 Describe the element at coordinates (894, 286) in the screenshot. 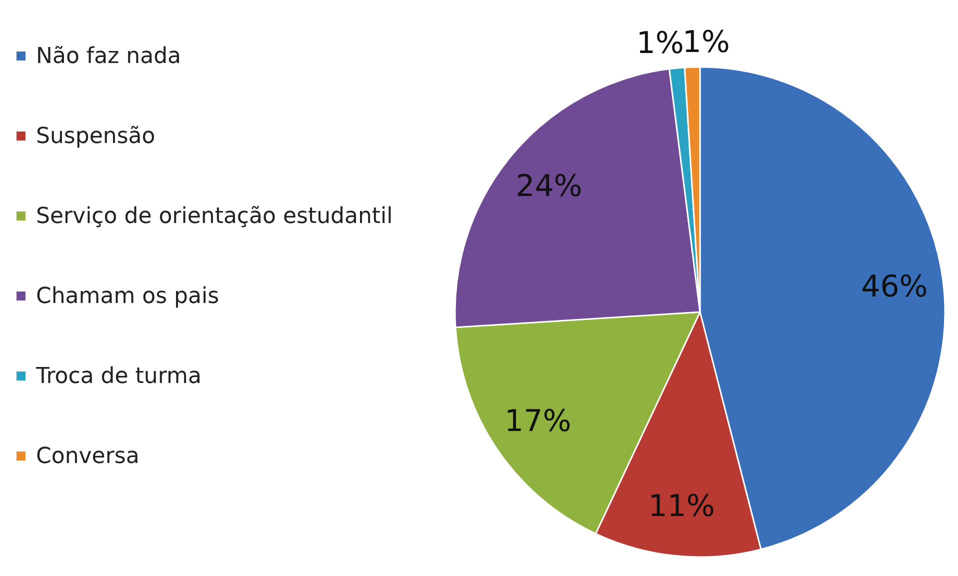

I see `data-label: 46%` at that location.